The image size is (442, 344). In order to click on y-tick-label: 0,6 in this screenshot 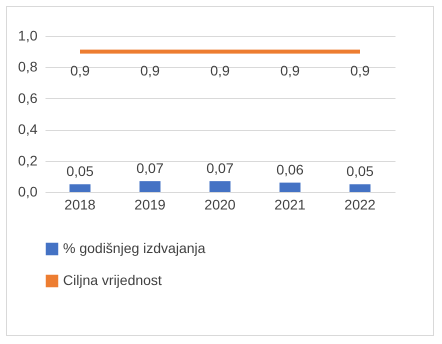, I will do `click(28, 98)`.